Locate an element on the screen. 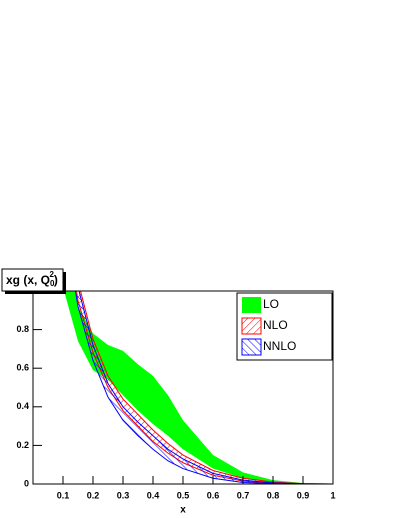 Image resolution: width=401 pixels, height=518 pixels. title-sub: 0 is located at coordinates (52, 283).